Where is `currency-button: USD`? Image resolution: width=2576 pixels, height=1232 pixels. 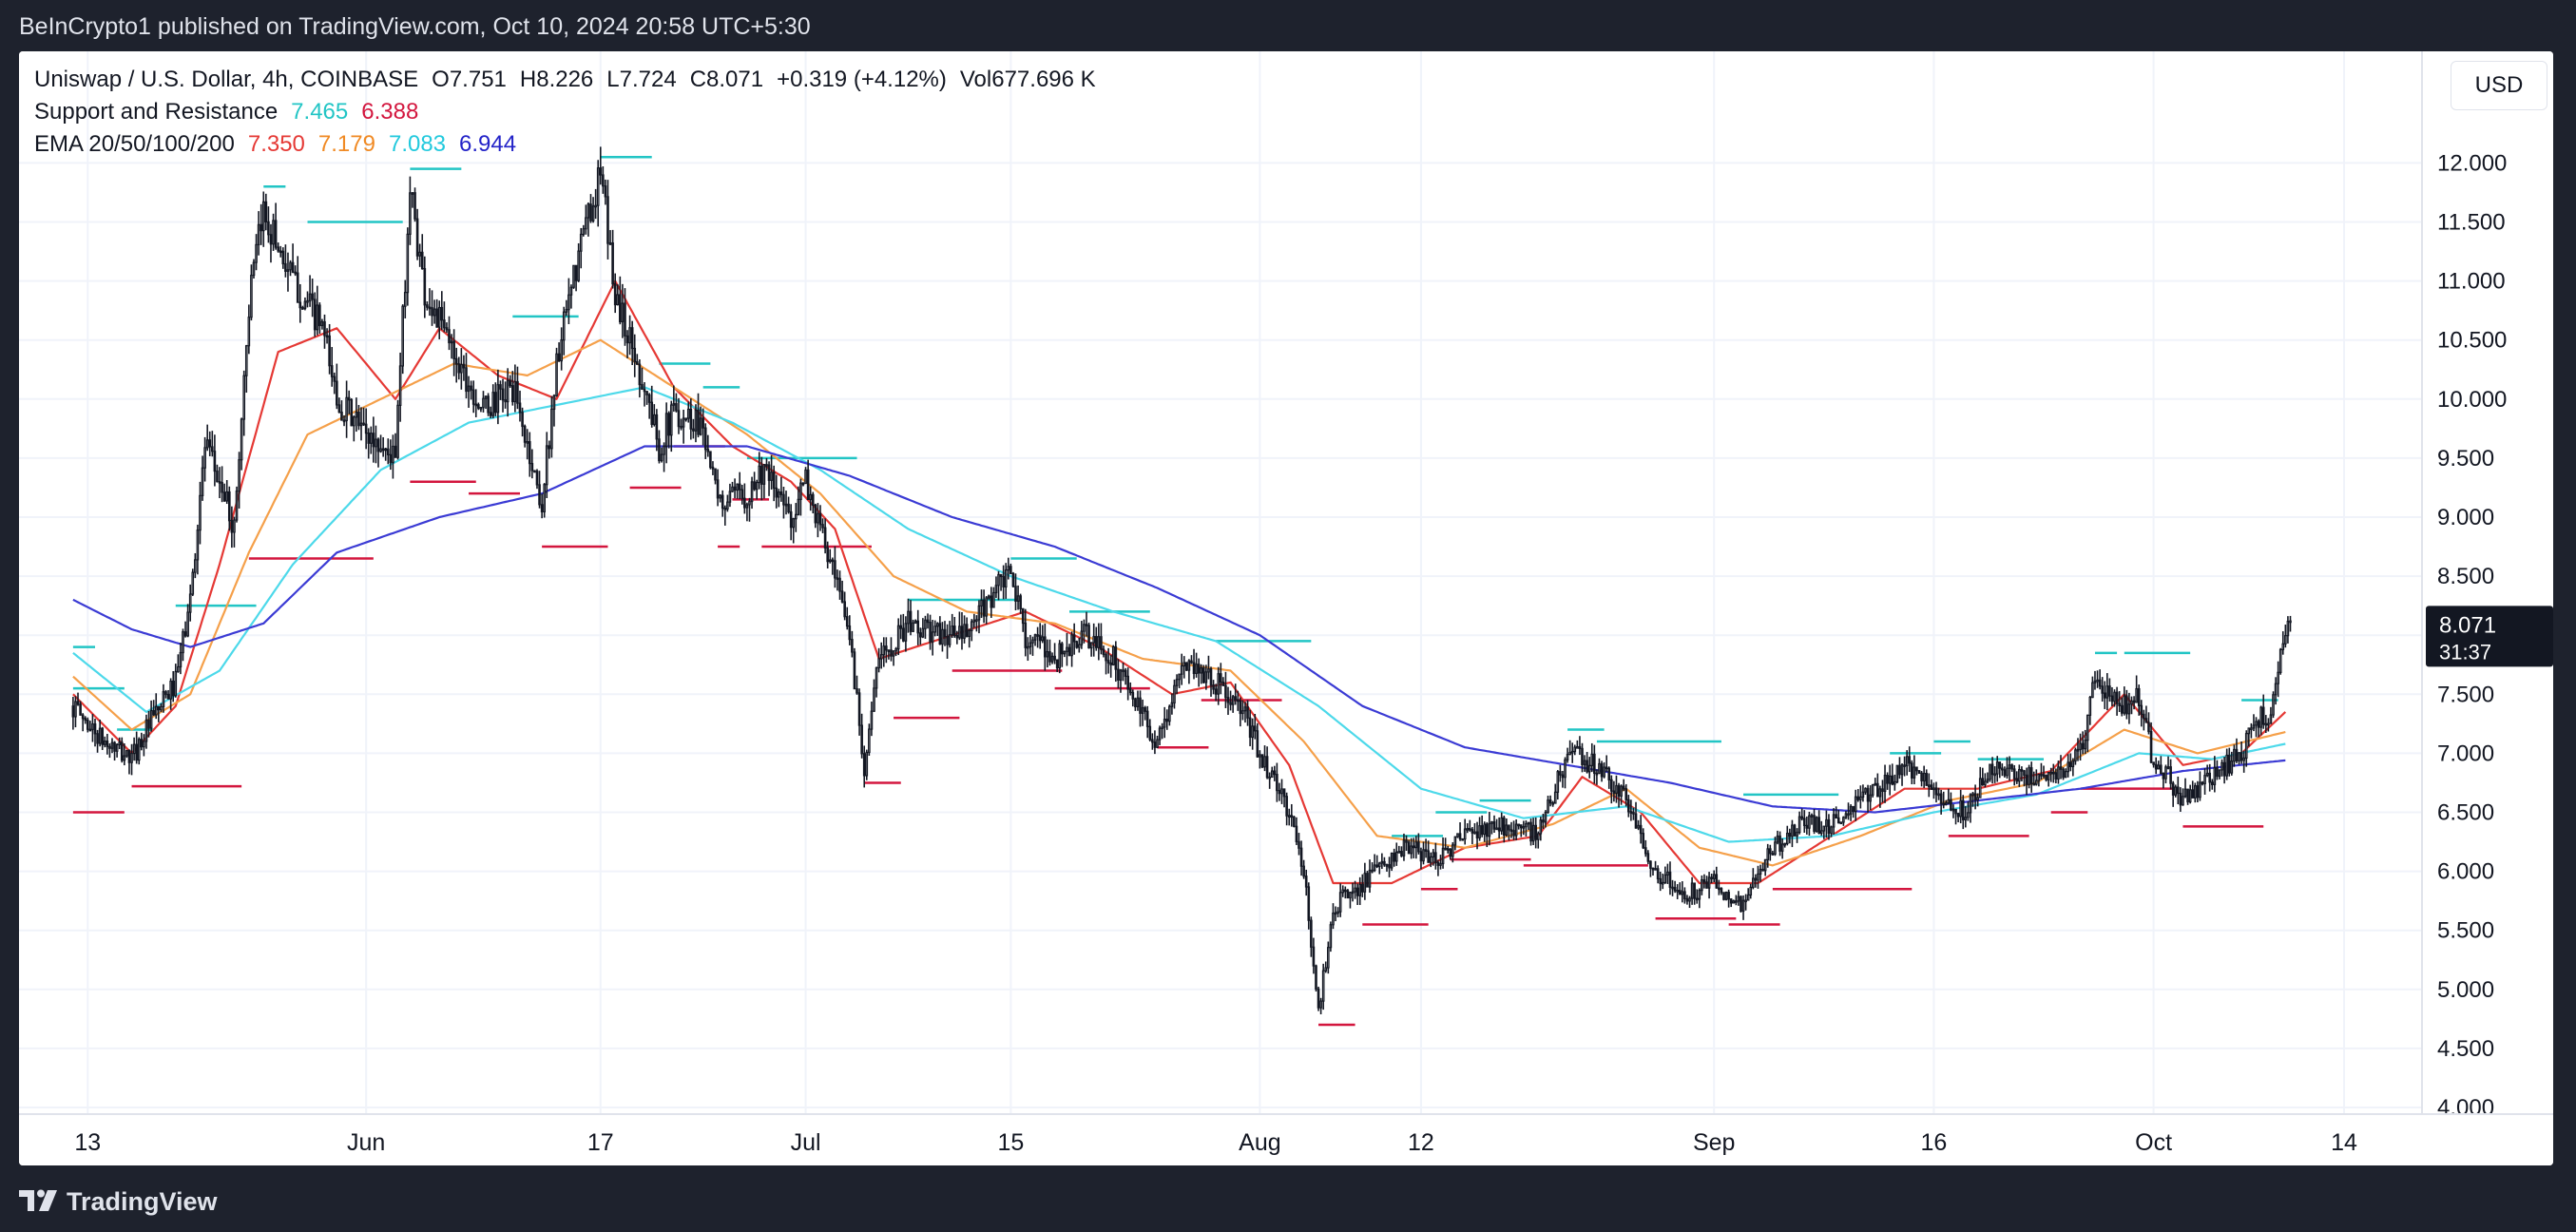 currency-button: USD is located at coordinates (2499, 85).